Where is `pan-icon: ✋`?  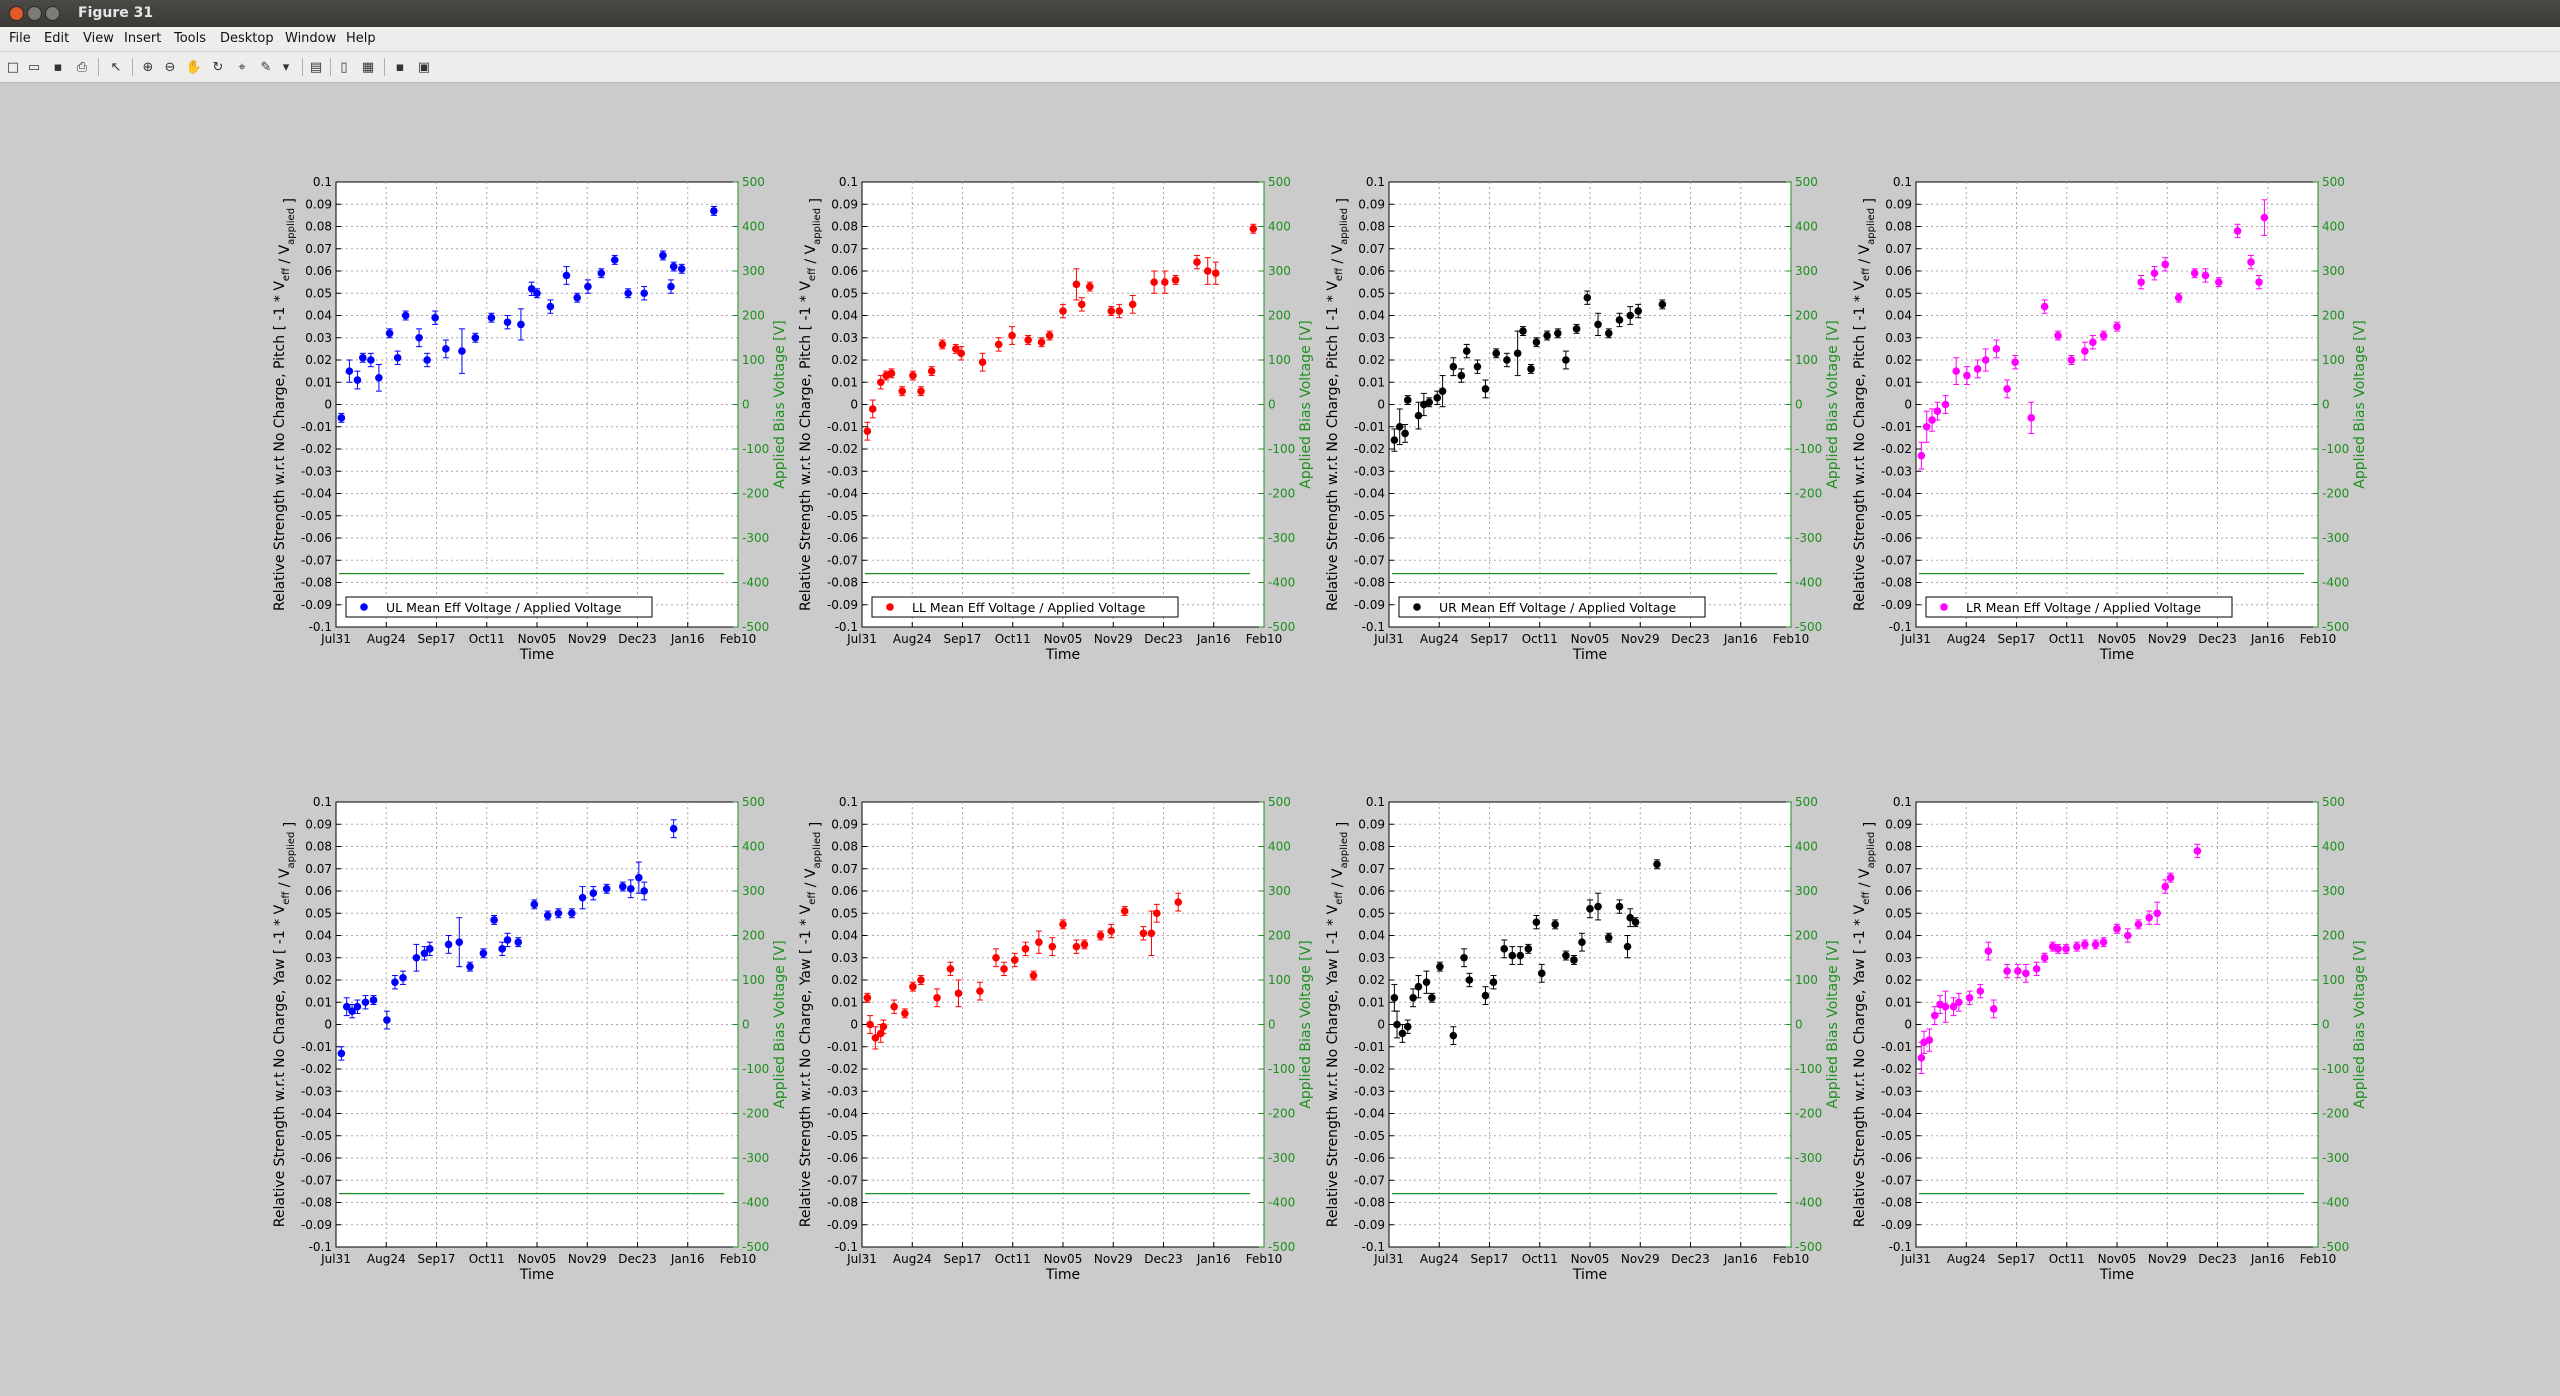
pan-icon: ✋ is located at coordinates (194, 67).